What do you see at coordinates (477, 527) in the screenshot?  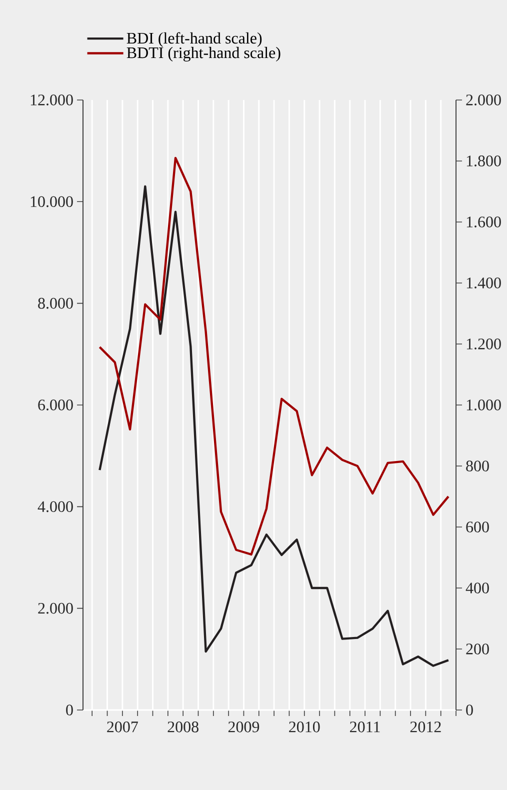 I see `y2-tick-label: 600` at bounding box center [477, 527].